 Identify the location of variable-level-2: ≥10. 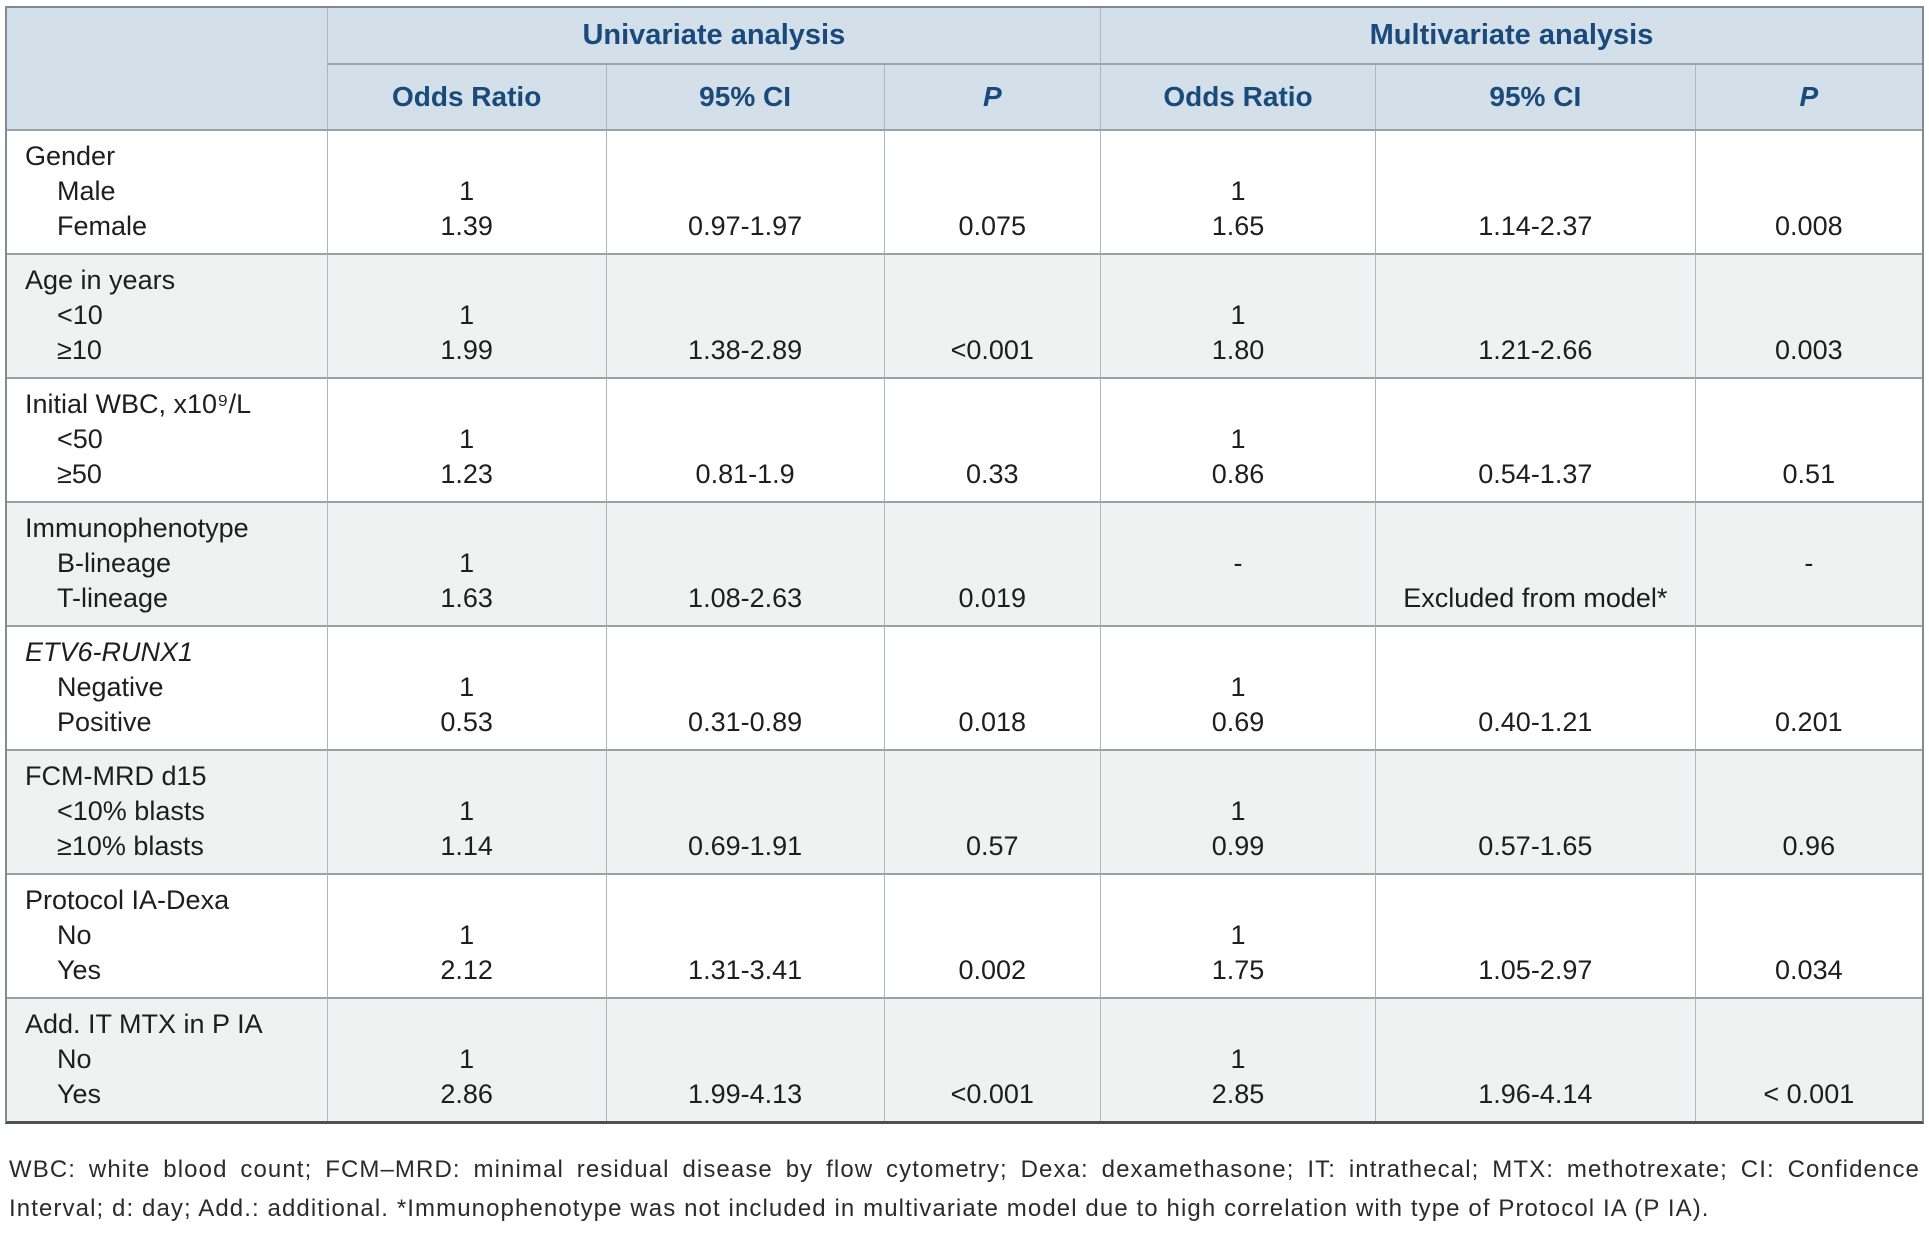
(79, 350).